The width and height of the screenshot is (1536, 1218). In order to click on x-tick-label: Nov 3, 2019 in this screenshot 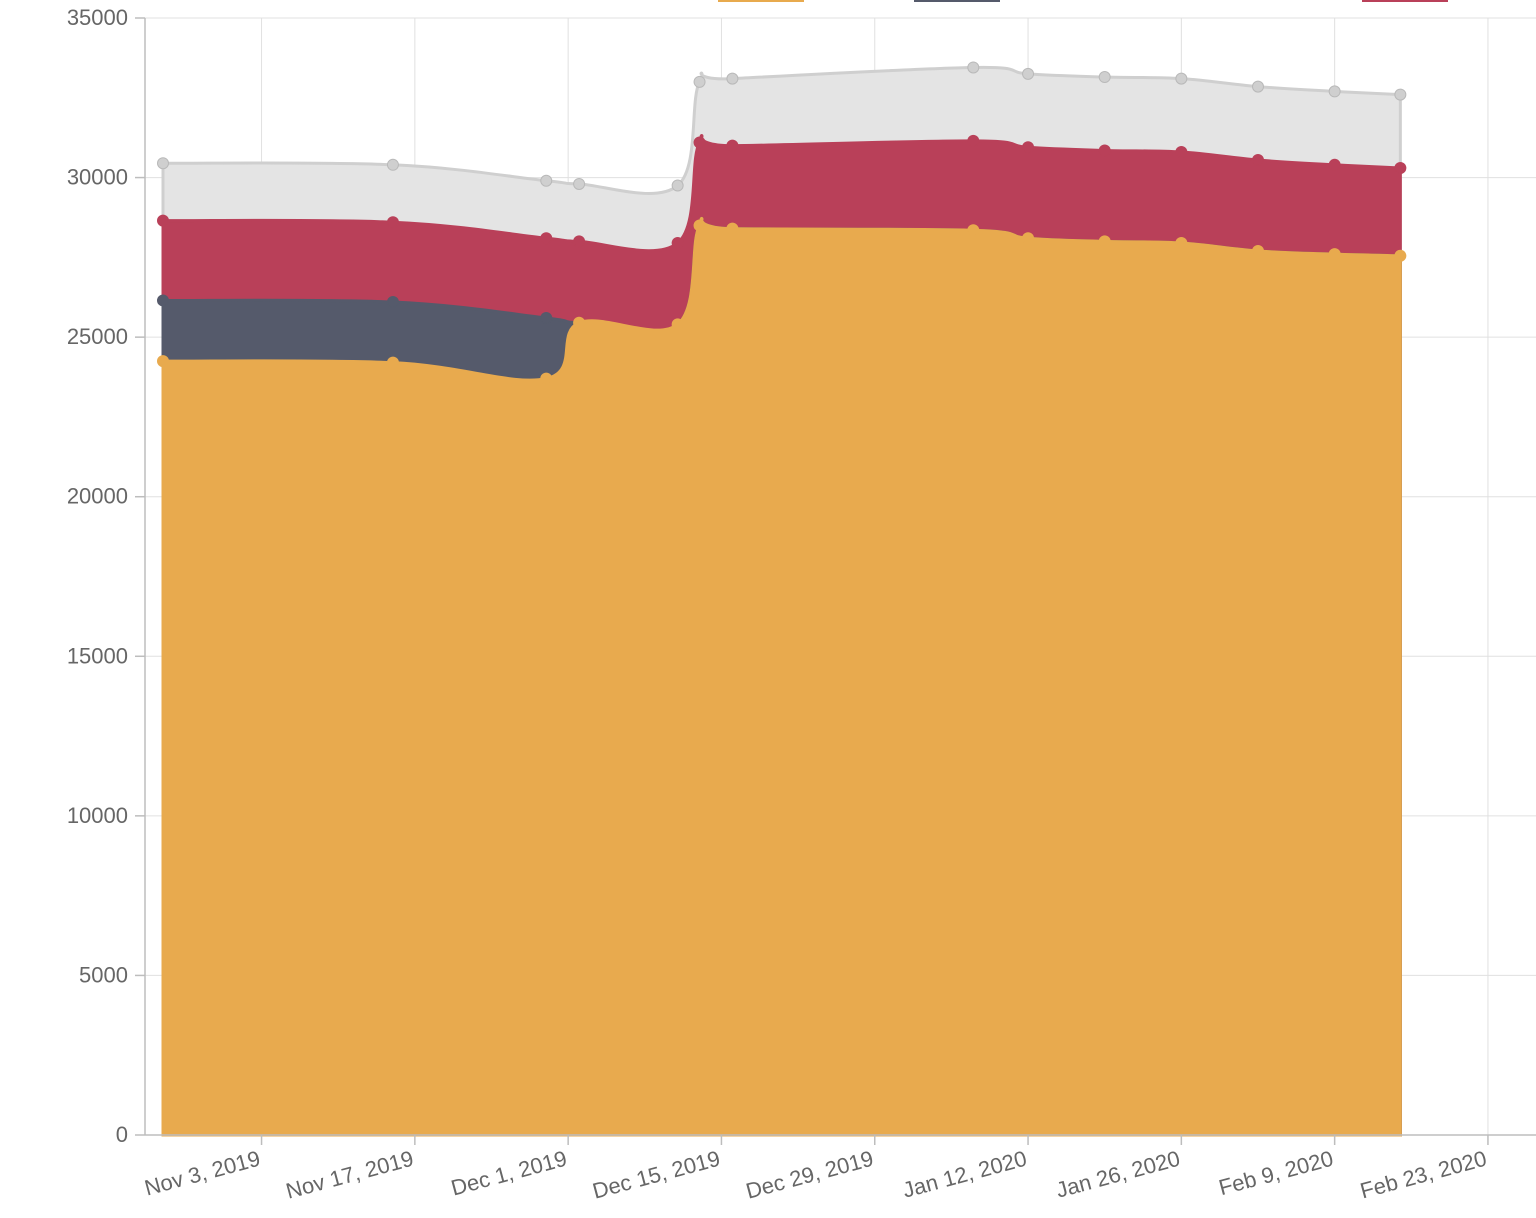, I will do `click(202, 1173)`.